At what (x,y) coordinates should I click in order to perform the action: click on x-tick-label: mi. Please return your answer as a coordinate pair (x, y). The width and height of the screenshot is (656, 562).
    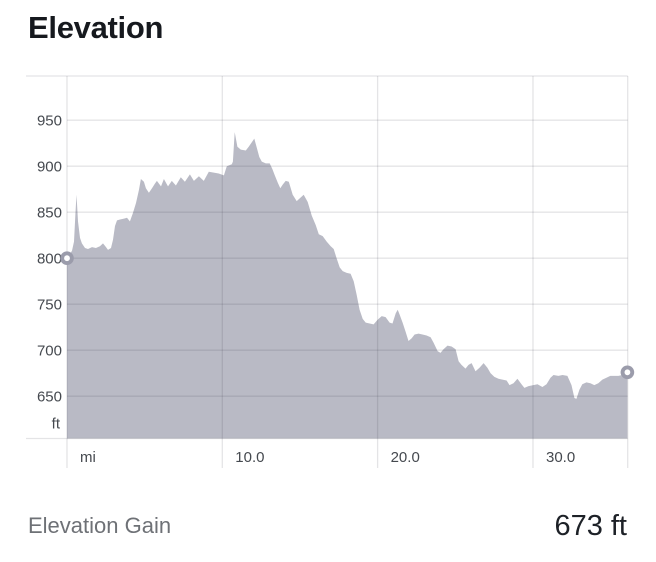
    Looking at the image, I should click on (88, 457).